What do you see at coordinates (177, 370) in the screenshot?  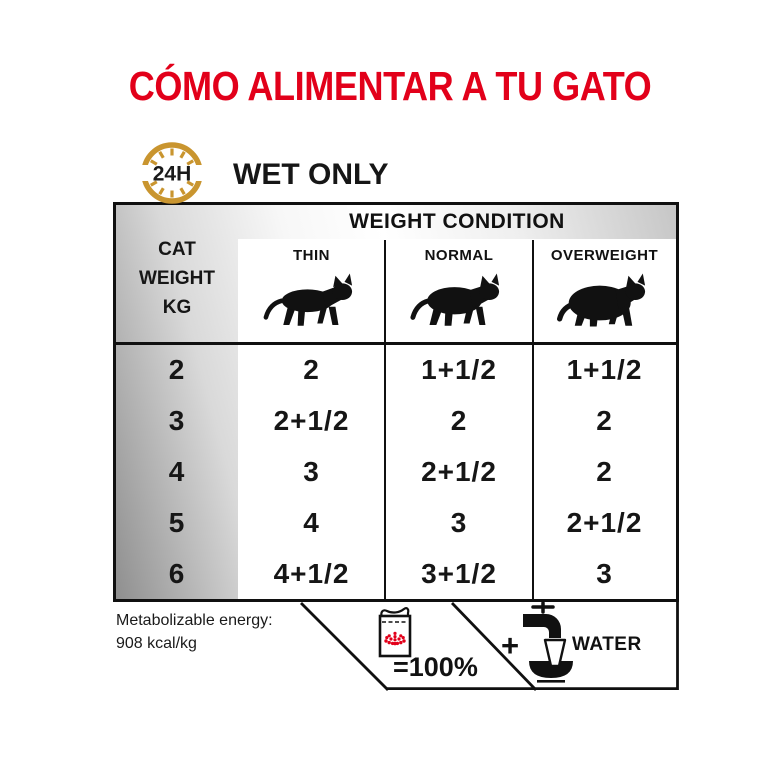 I see `cat-weight-value: 2` at bounding box center [177, 370].